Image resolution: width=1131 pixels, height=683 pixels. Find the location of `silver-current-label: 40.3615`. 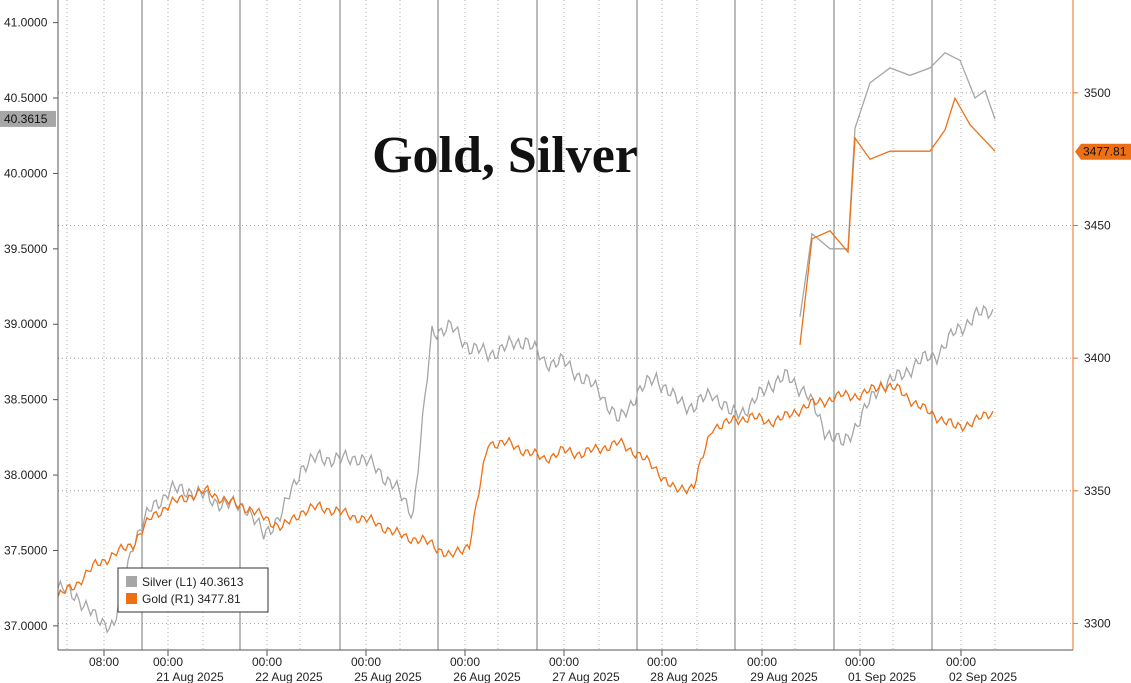

silver-current-label: 40.3615 is located at coordinates (26, 119).